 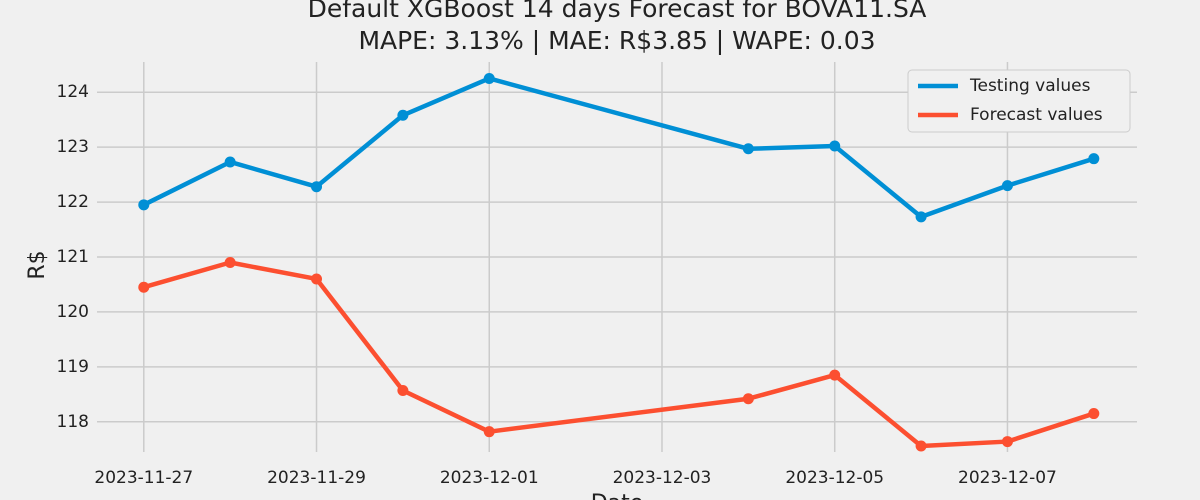 What do you see at coordinates (834, 478) in the screenshot?
I see `x-tick-label: 2023-12-05` at bounding box center [834, 478].